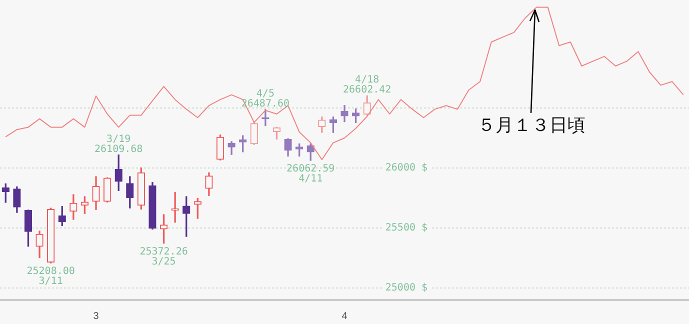 This screenshot has width=689, height=324. Describe the element at coordinates (96, 316) in the screenshot. I see `x-tick-label: 3` at that location.